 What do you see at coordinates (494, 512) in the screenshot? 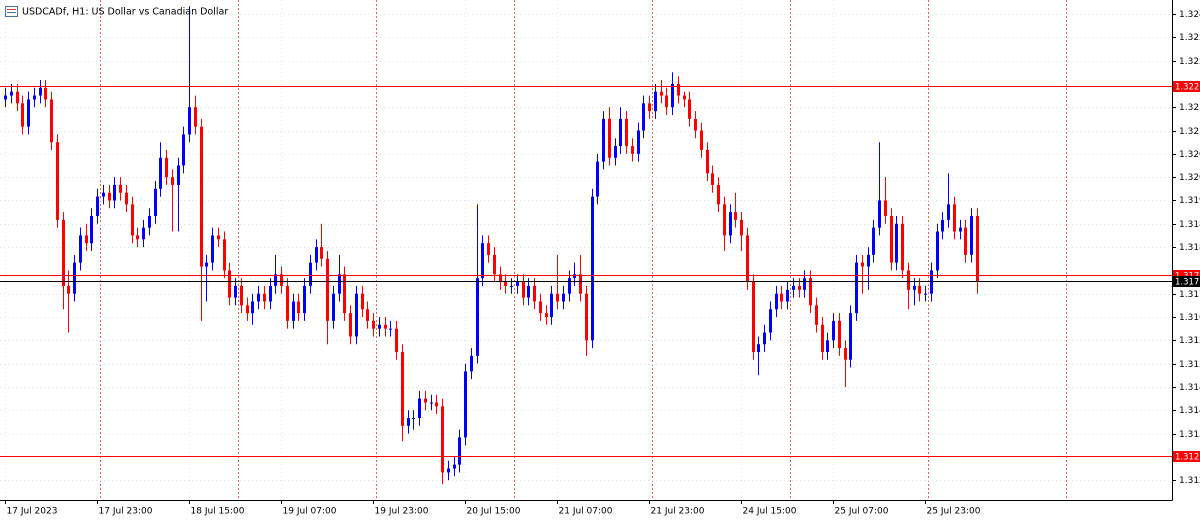
I see `x-tick-label: 20 Jul 15:00` at bounding box center [494, 512].